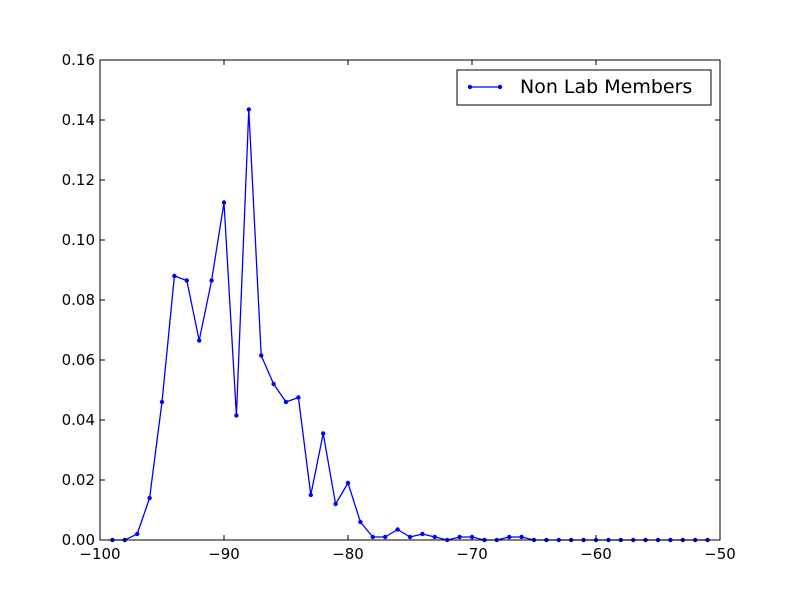  Describe the element at coordinates (99, 554) in the screenshot. I see `x-tick-label: −100` at that location.